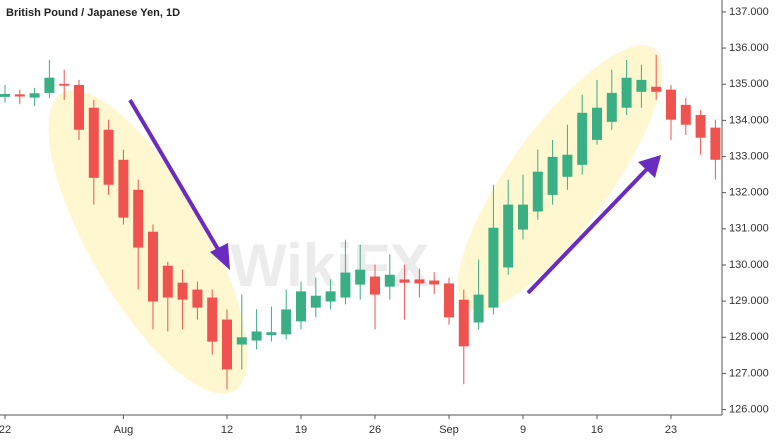  What do you see at coordinates (749, 337) in the screenshot?
I see `y-tick-label: 128.000` at bounding box center [749, 337].